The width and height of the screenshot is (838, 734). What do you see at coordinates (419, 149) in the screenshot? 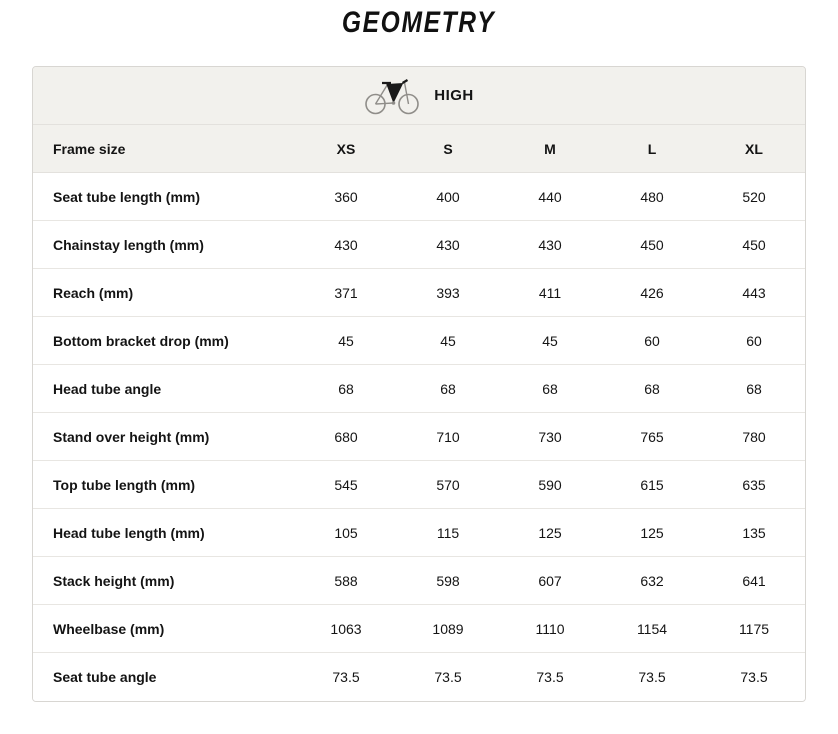
I see `column-header-row: Frame size XS S M L XL` at bounding box center [419, 149].